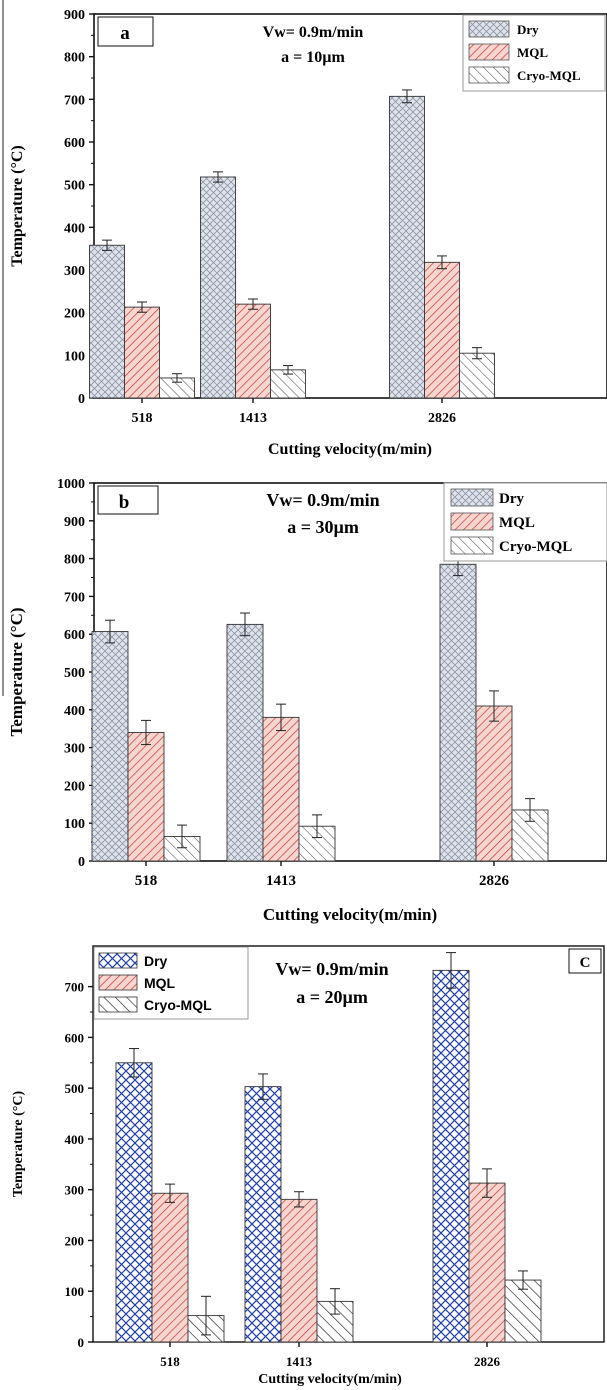  I want to click on y-tick-label: 800, so click(74, 58).